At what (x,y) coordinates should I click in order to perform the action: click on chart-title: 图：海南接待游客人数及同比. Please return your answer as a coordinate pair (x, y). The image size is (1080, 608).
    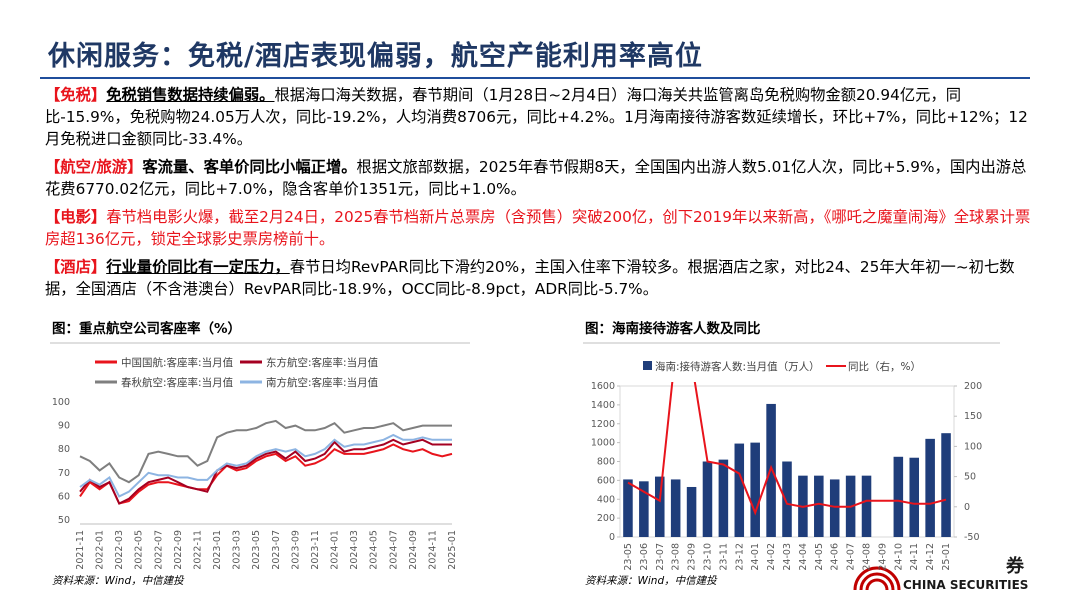
    Looking at the image, I should click on (673, 328).